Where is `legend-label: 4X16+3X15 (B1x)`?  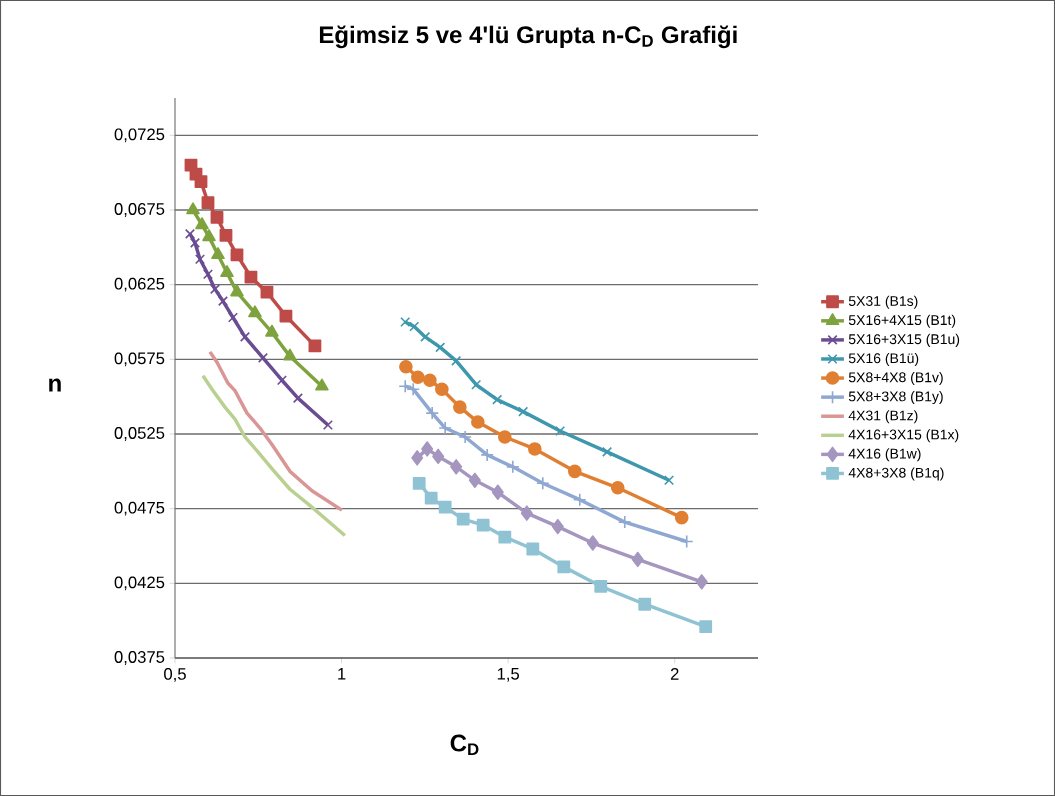
legend-label: 4X16+3X15 (B1x) is located at coordinates (903, 436).